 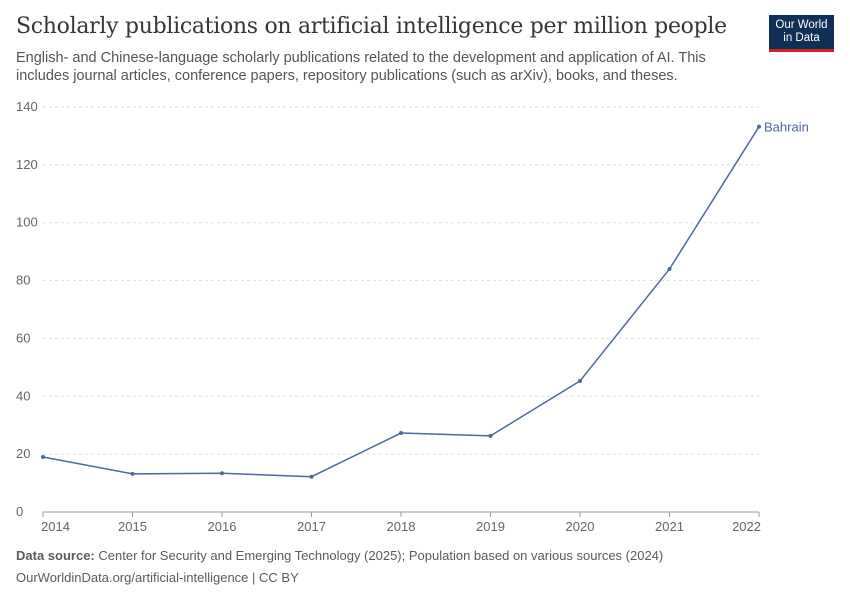 What do you see at coordinates (23, 453) in the screenshot?
I see `y-tick-label: 20` at bounding box center [23, 453].